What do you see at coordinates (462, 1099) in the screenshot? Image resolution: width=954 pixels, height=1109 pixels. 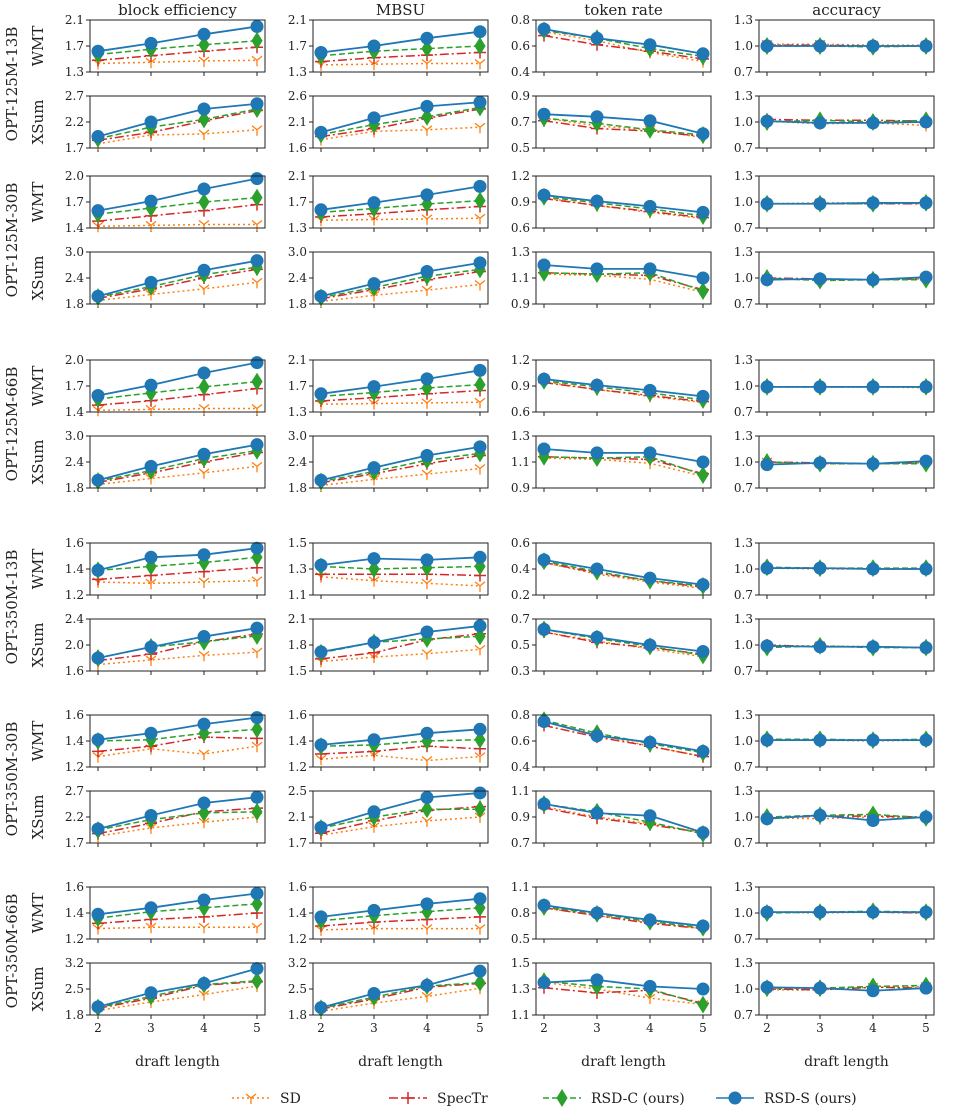 I see `legend-label-SpecTr: SpecTr` at bounding box center [462, 1099].